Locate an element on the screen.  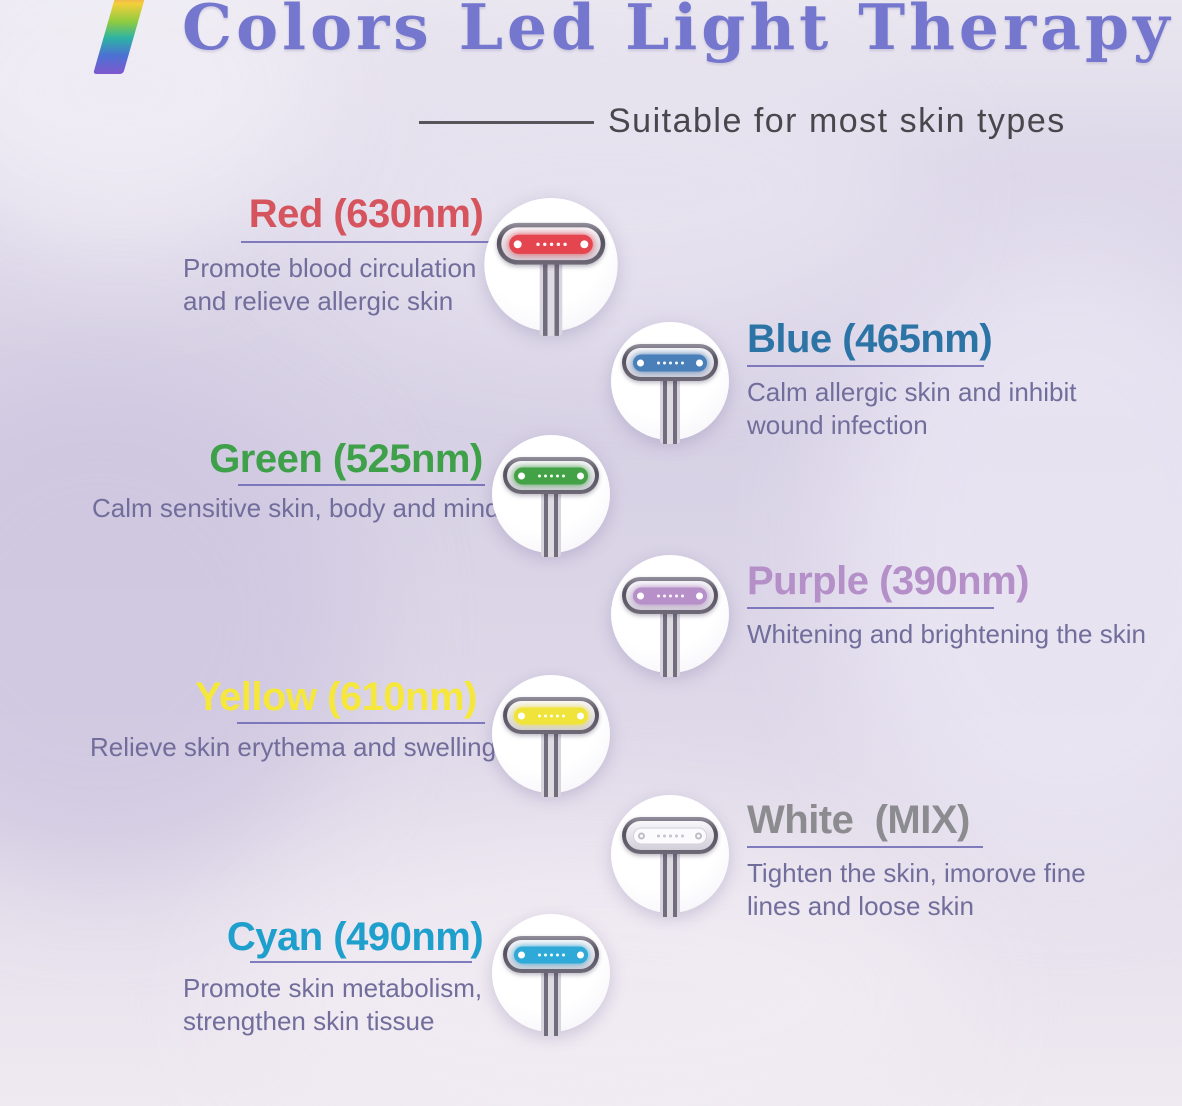
device-cyan-led is located at coordinates (551, 975).